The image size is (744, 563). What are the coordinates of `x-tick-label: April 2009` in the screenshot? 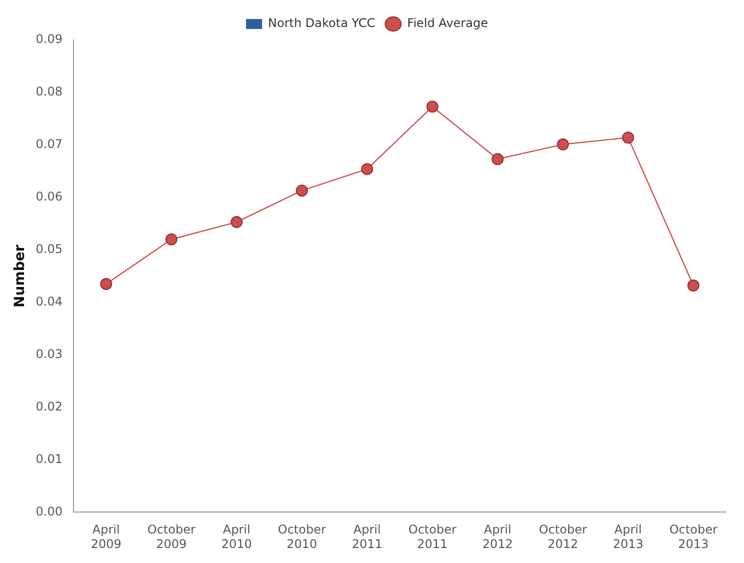 It's located at (106, 536).